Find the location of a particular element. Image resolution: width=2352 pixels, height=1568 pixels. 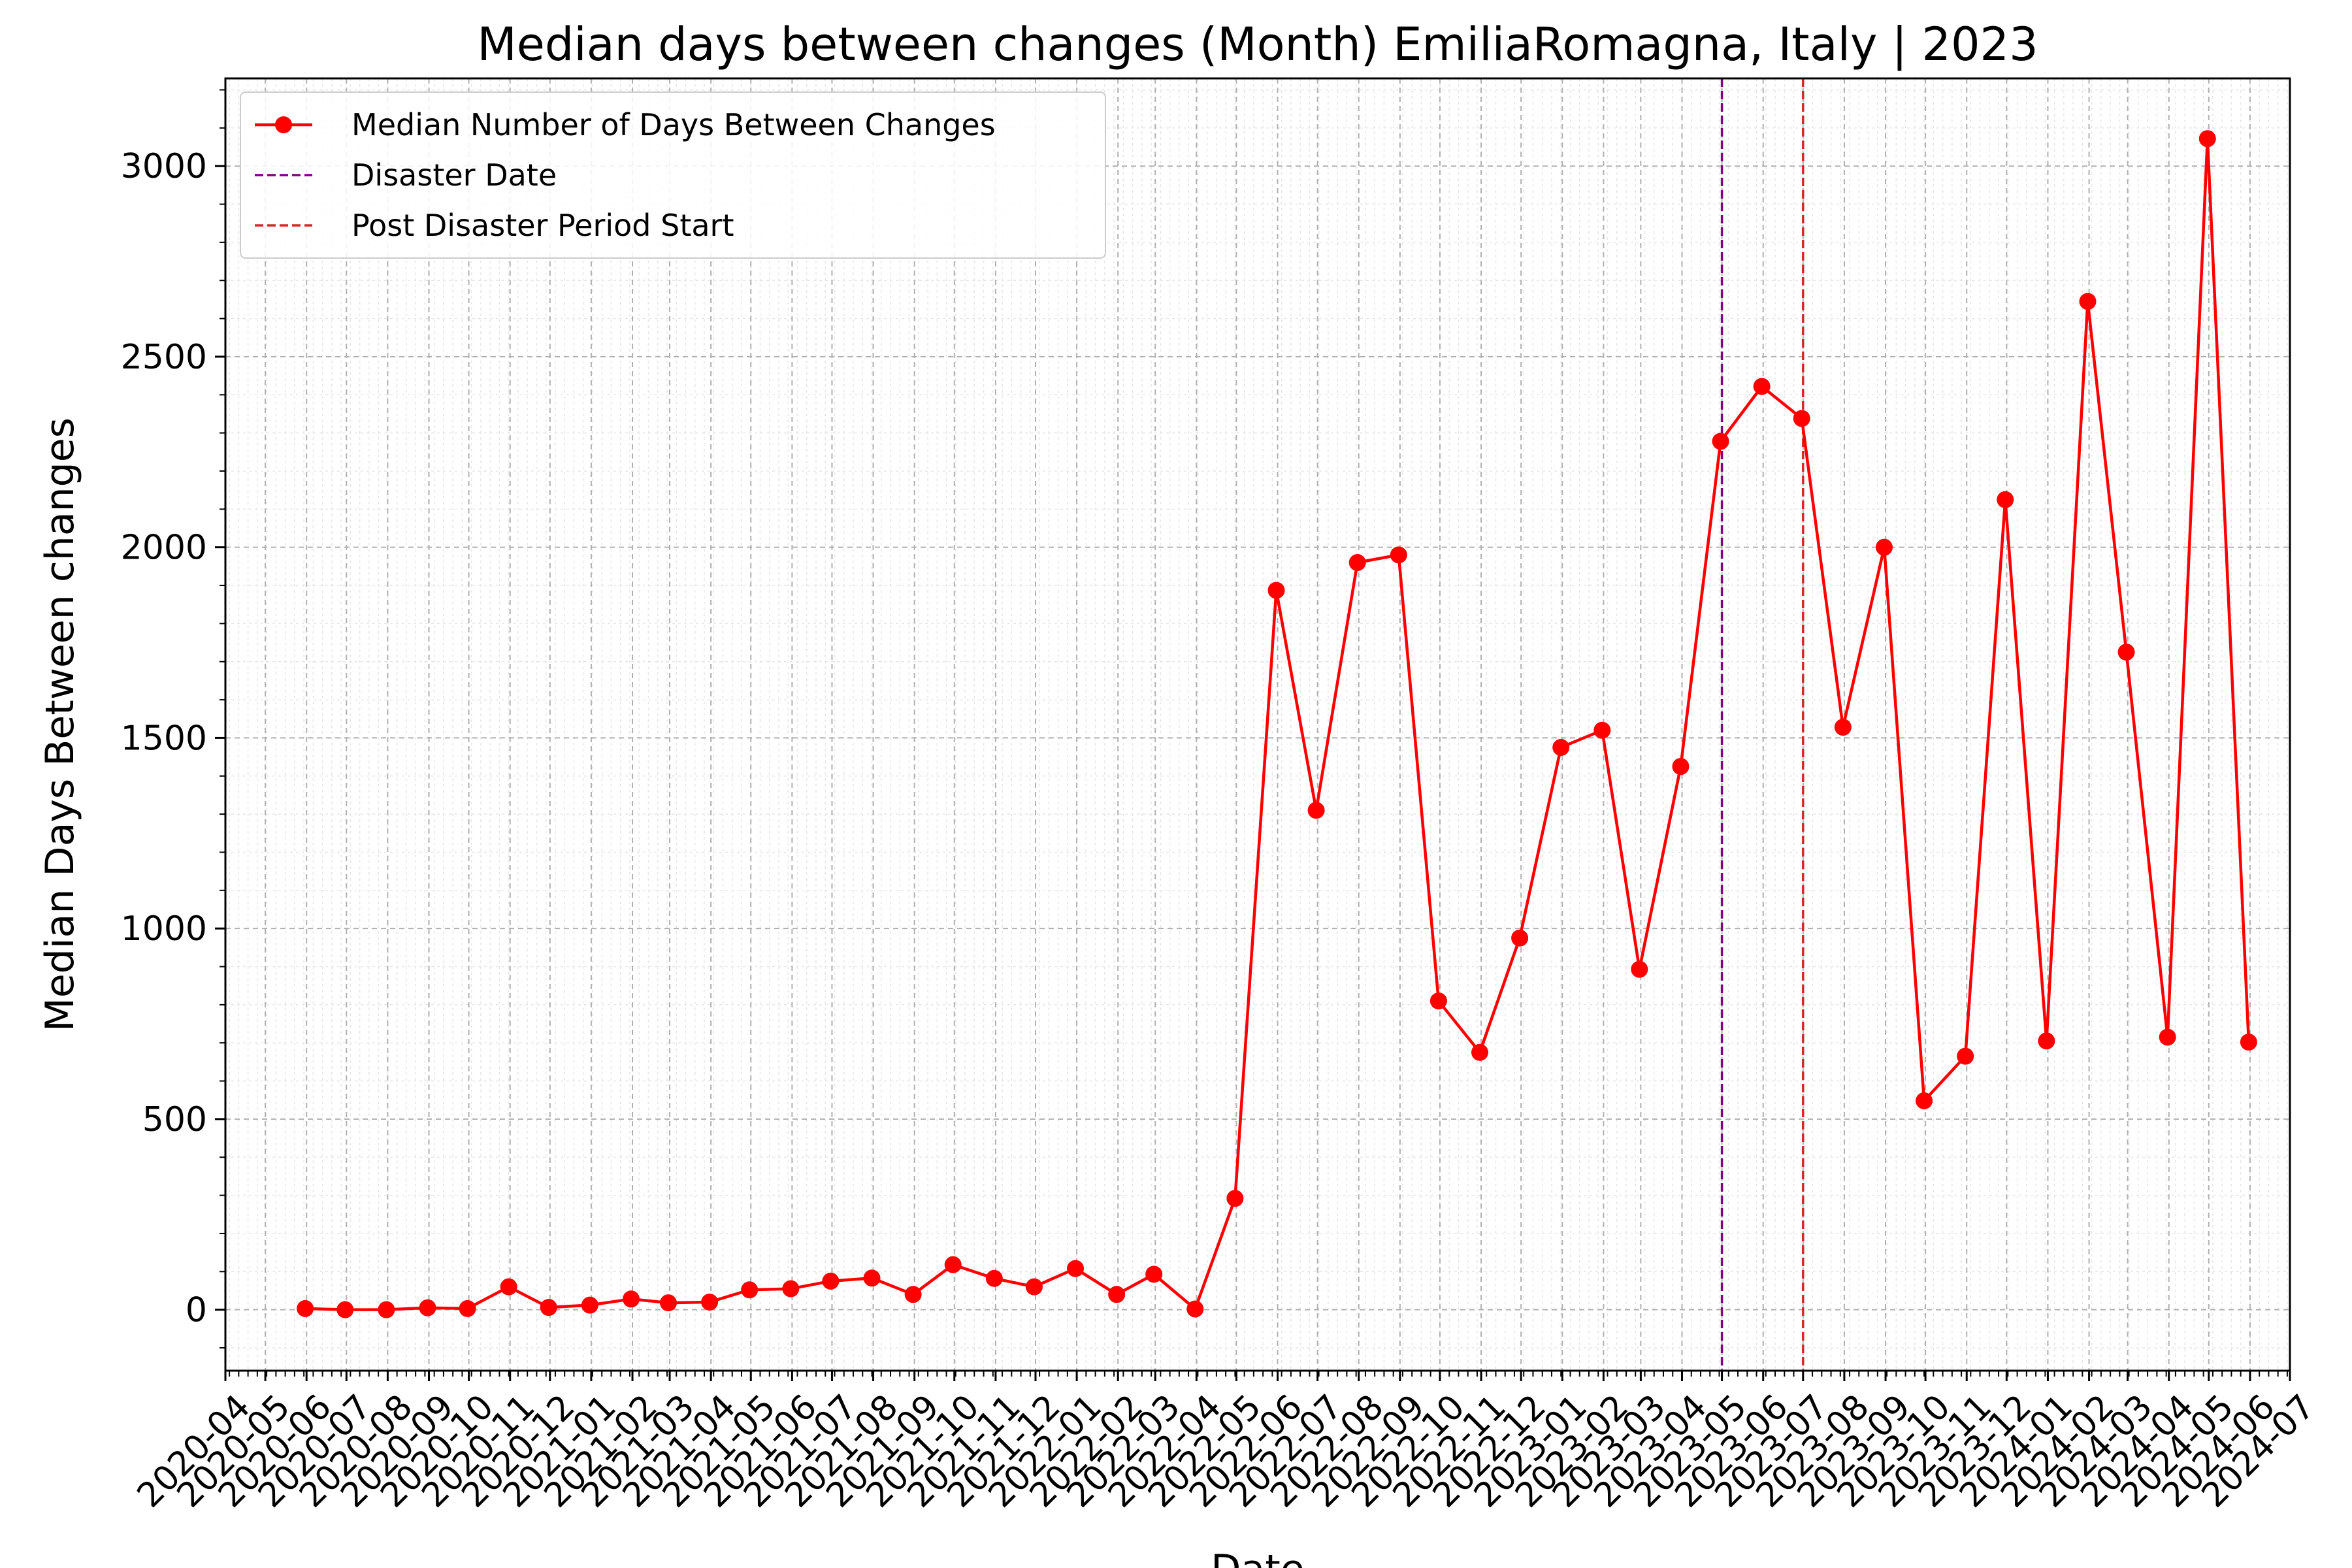

legend-label: Median Number of Days Between Changes is located at coordinates (673, 124).